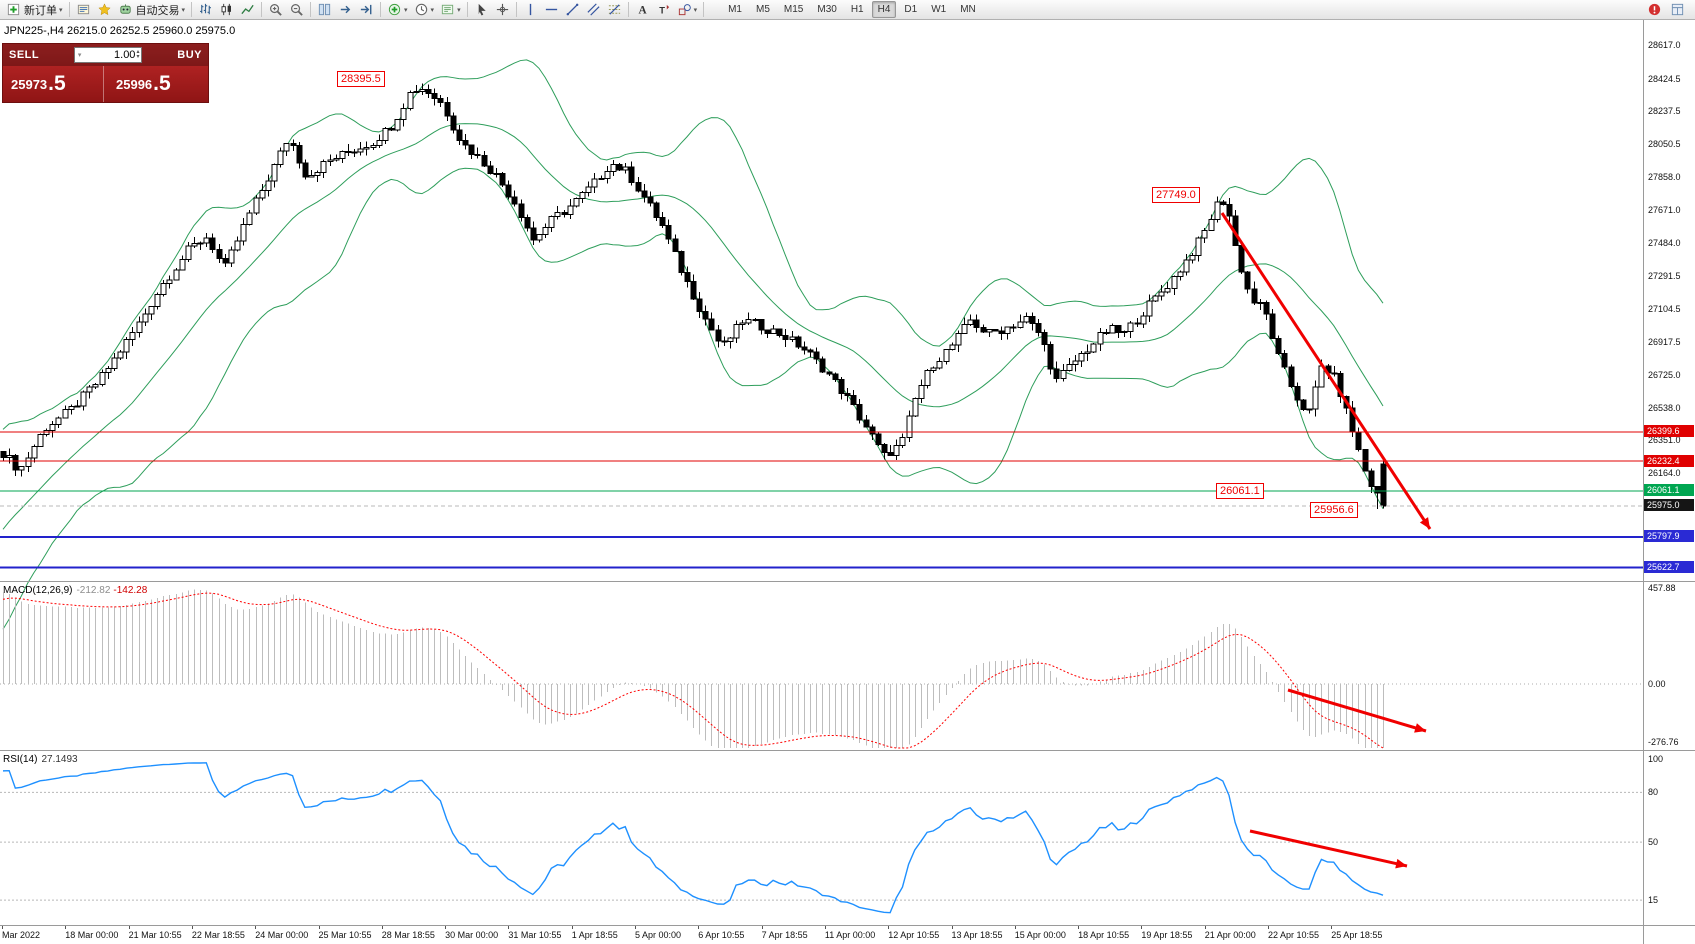 The image size is (1695, 944). What do you see at coordinates (125, 9) in the screenshot?
I see `auto-trading-icon` at bounding box center [125, 9].